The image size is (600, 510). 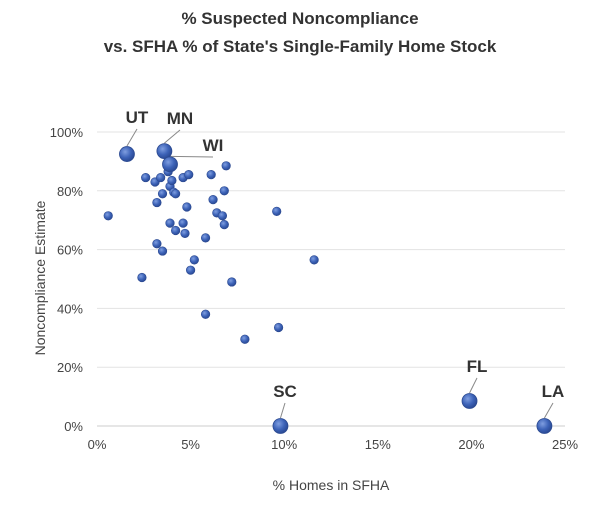 I want to click on x-tick-label: 10%, so click(x=284, y=444).